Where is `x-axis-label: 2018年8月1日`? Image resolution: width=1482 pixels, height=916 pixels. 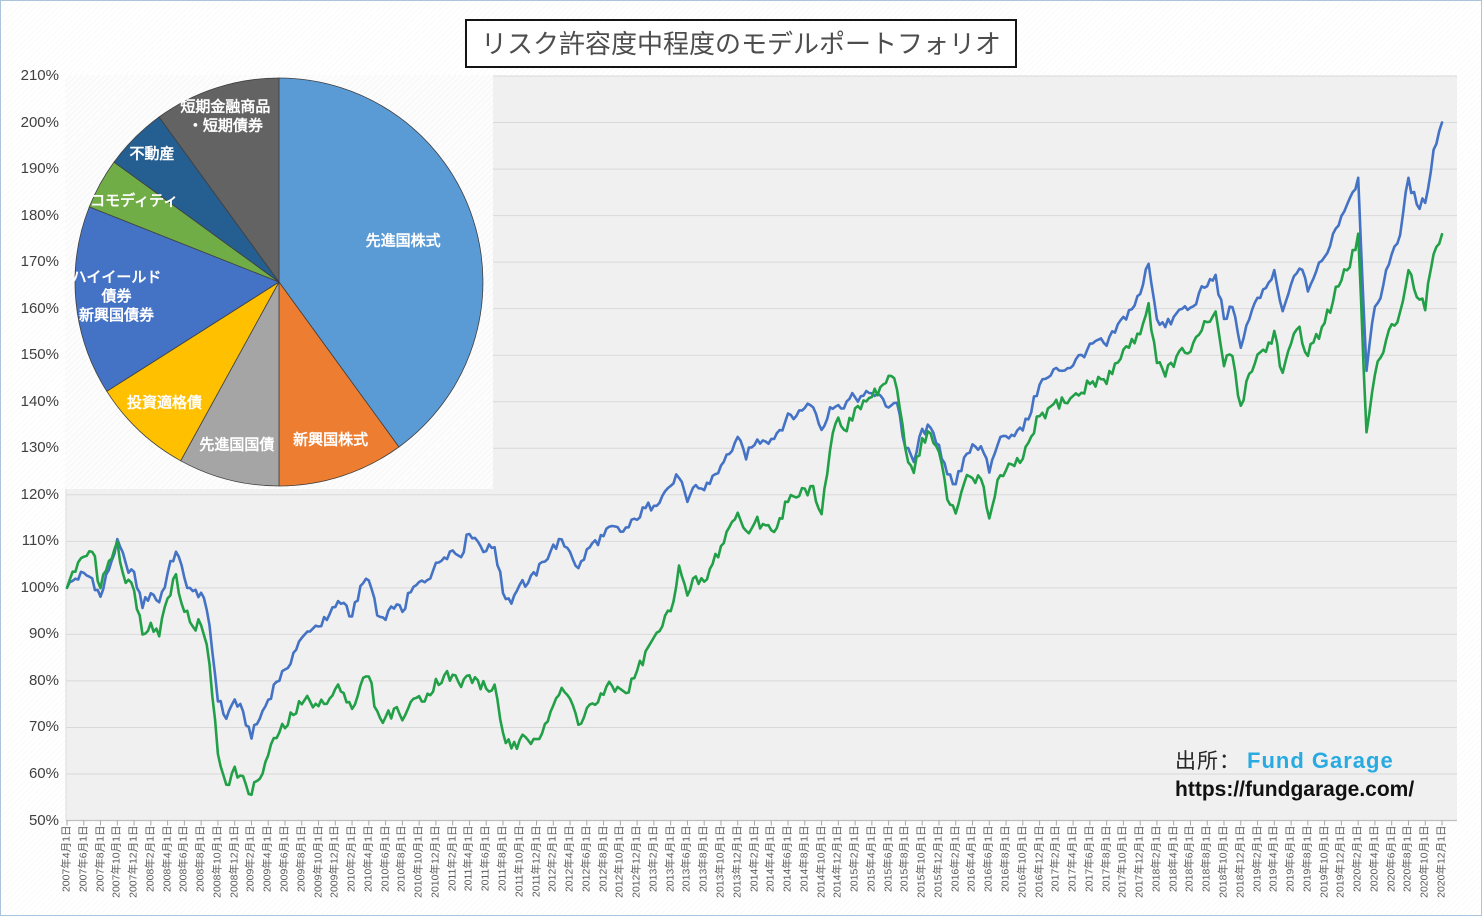 x-axis-label: 2018年8月1日 is located at coordinates (1206, 859).